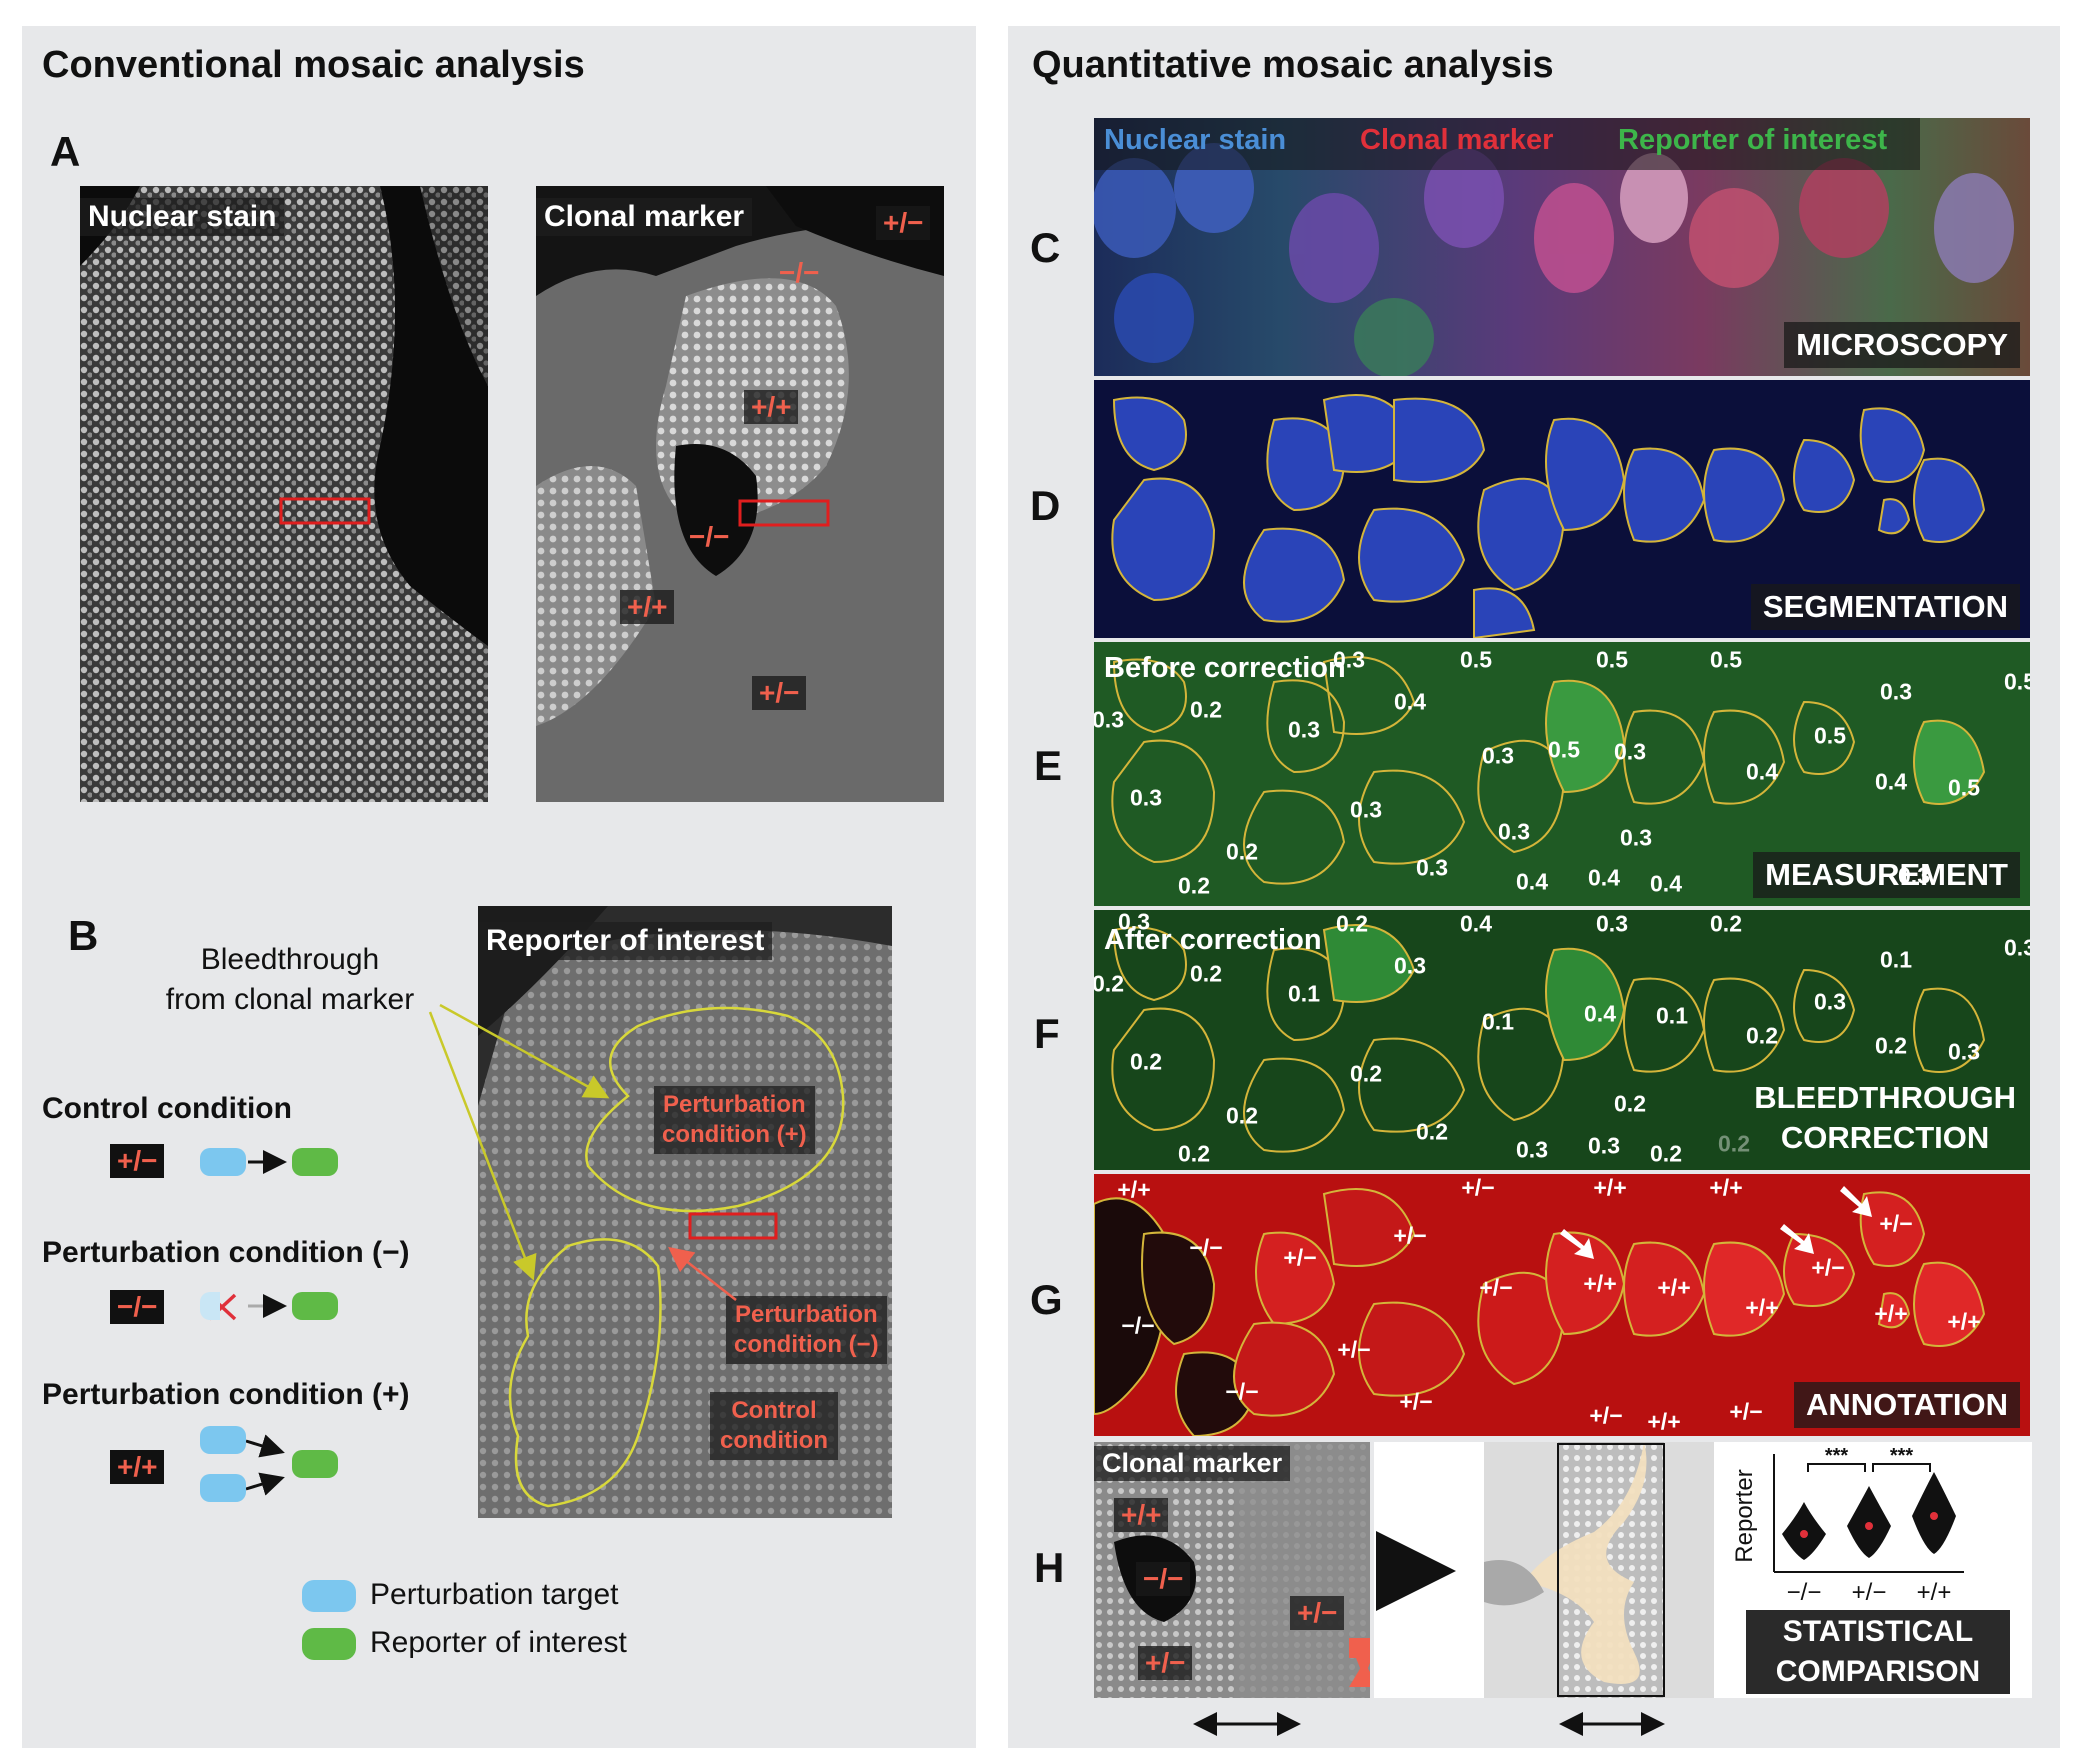 Image resolution: width=2078 pixels, height=1761 pixels. I want to click on legend-swatch-target, so click(329, 1596).